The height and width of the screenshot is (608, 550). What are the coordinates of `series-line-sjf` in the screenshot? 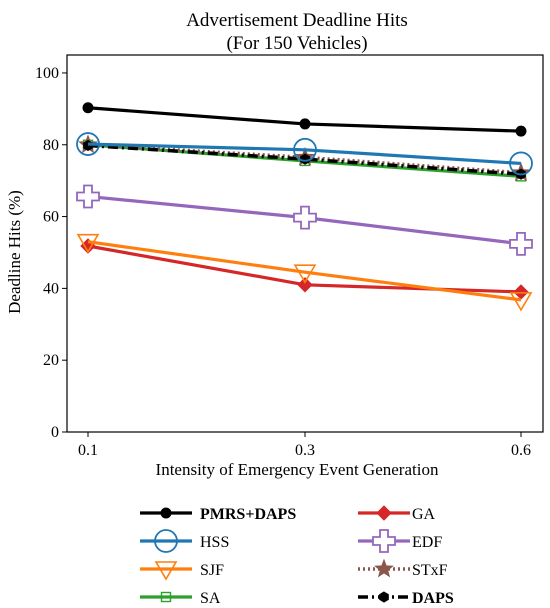 It's located at (304, 271).